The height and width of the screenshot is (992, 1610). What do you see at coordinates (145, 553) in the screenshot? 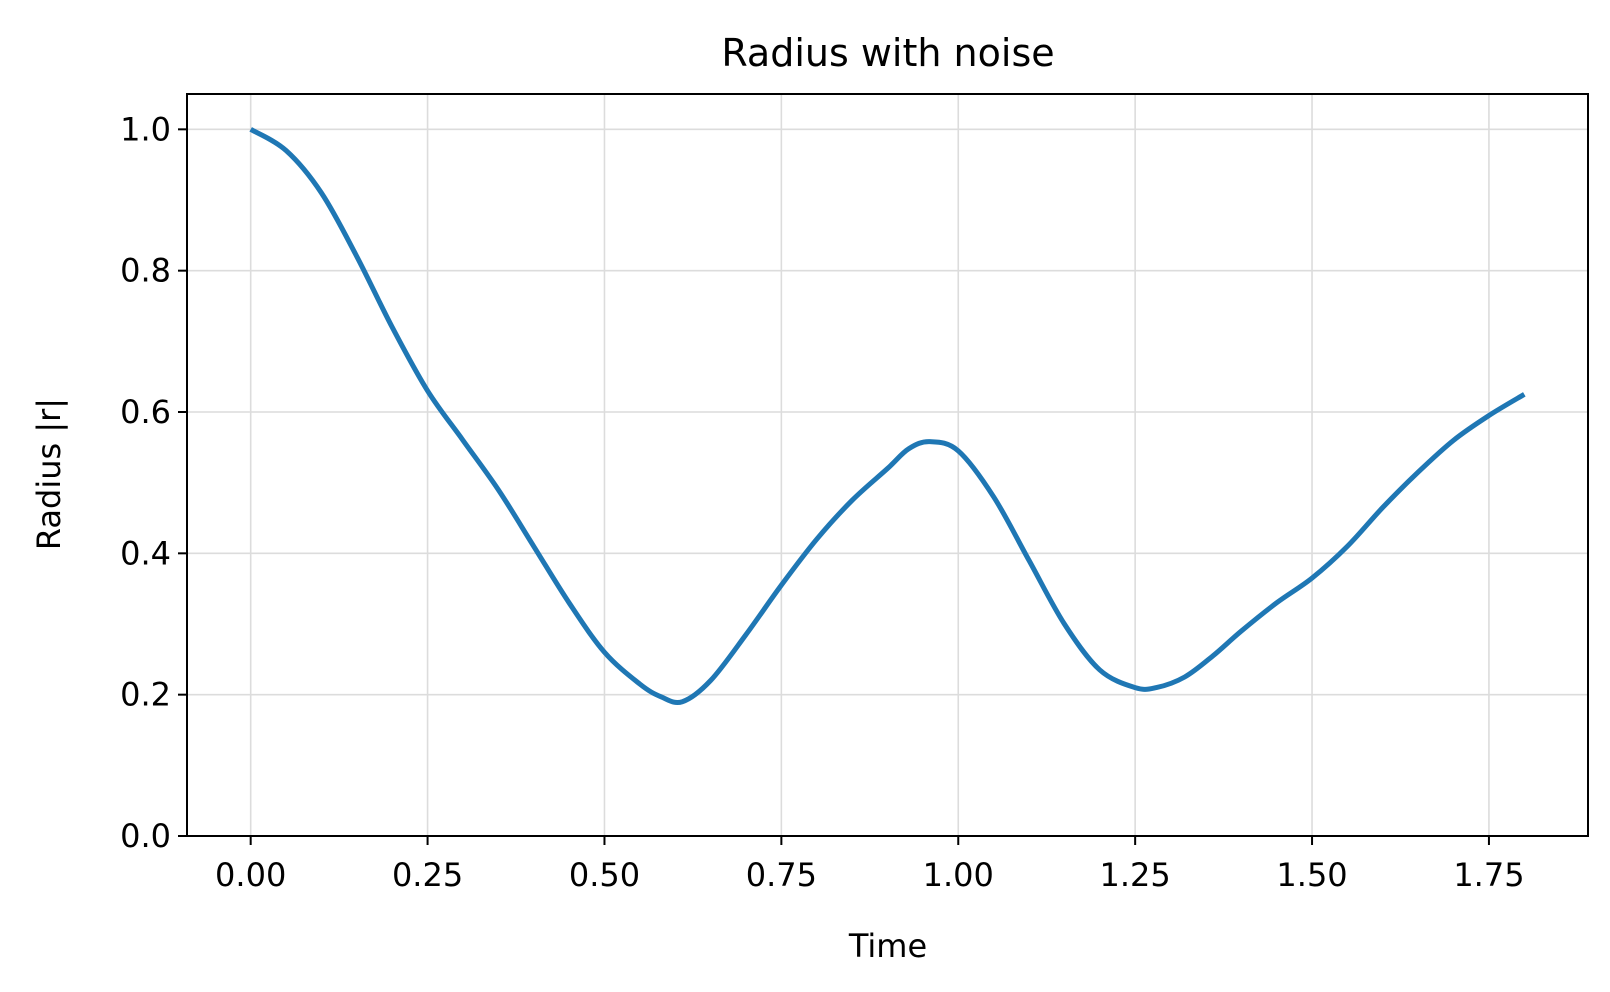
I see `y-tick-label: 0.4` at bounding box center [145, 553].